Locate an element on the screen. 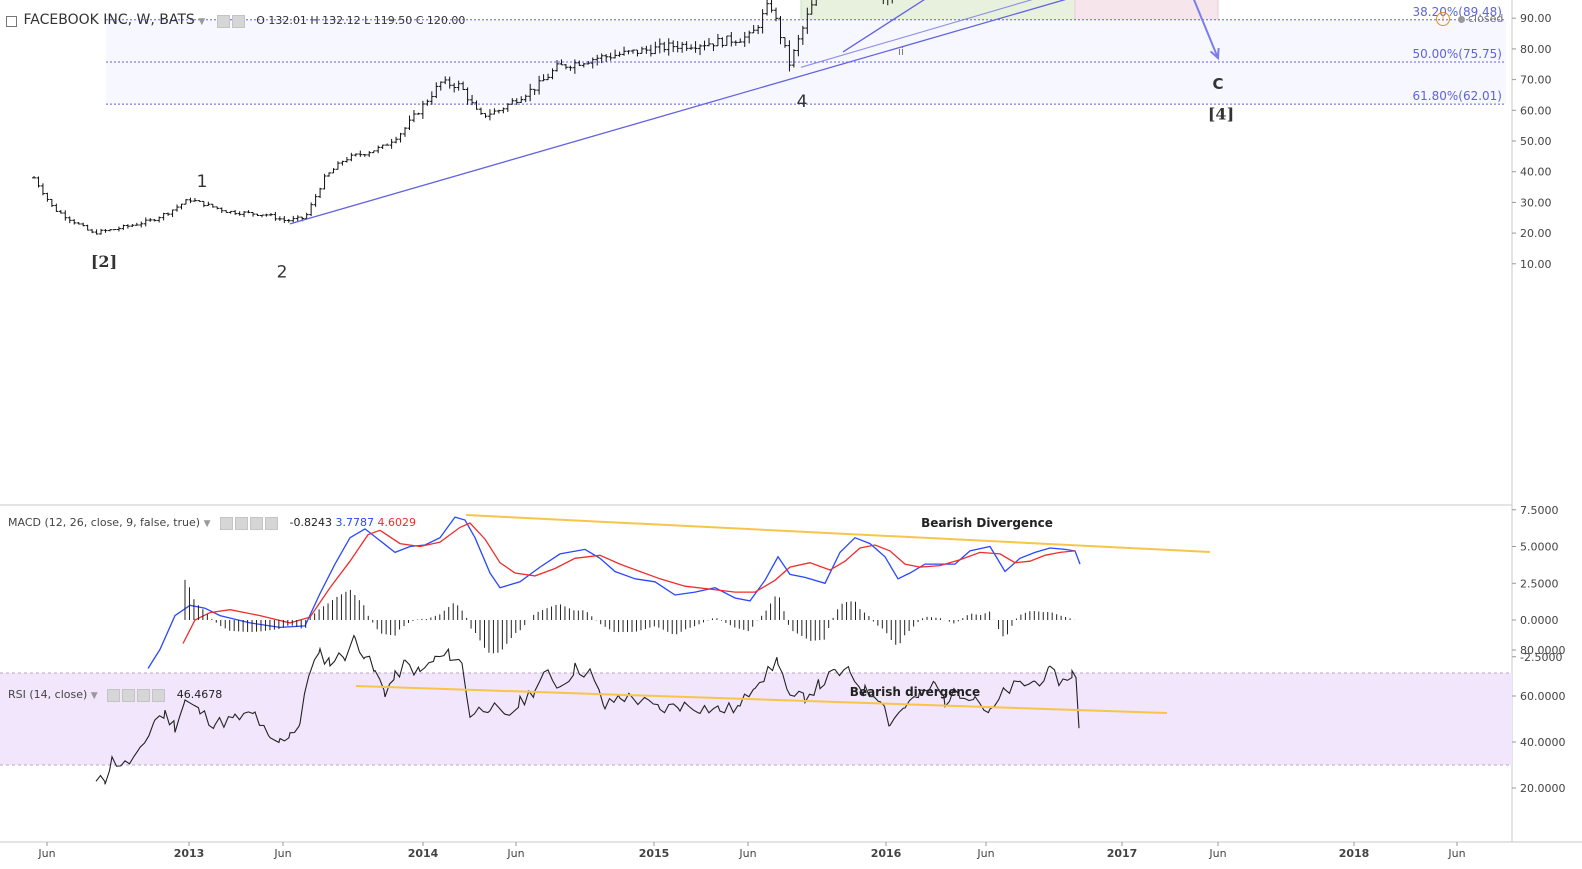  rsi-tick-1: 60.0000 is located at coordinates (1543, 696).